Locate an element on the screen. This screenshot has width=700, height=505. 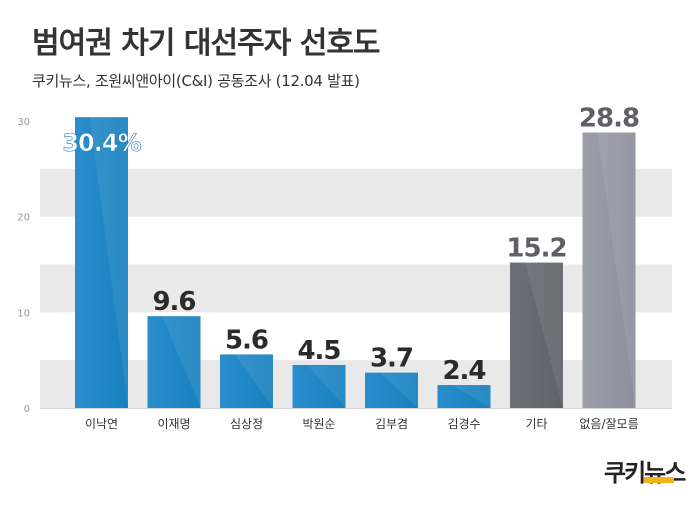
y-tick-label: 0 is located at coordinates (27, 409).